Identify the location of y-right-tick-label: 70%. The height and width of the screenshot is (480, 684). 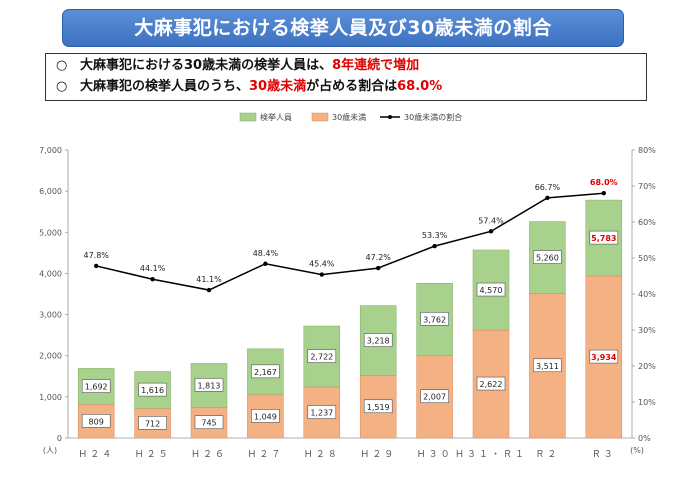
(647, 186).